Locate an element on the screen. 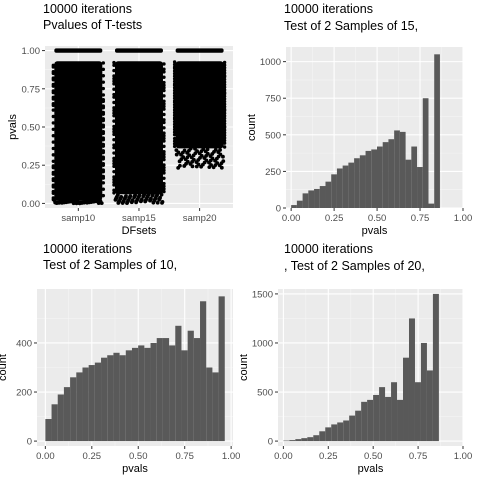  y-tick-label: 0.00 is located at coordinates (31, 204).